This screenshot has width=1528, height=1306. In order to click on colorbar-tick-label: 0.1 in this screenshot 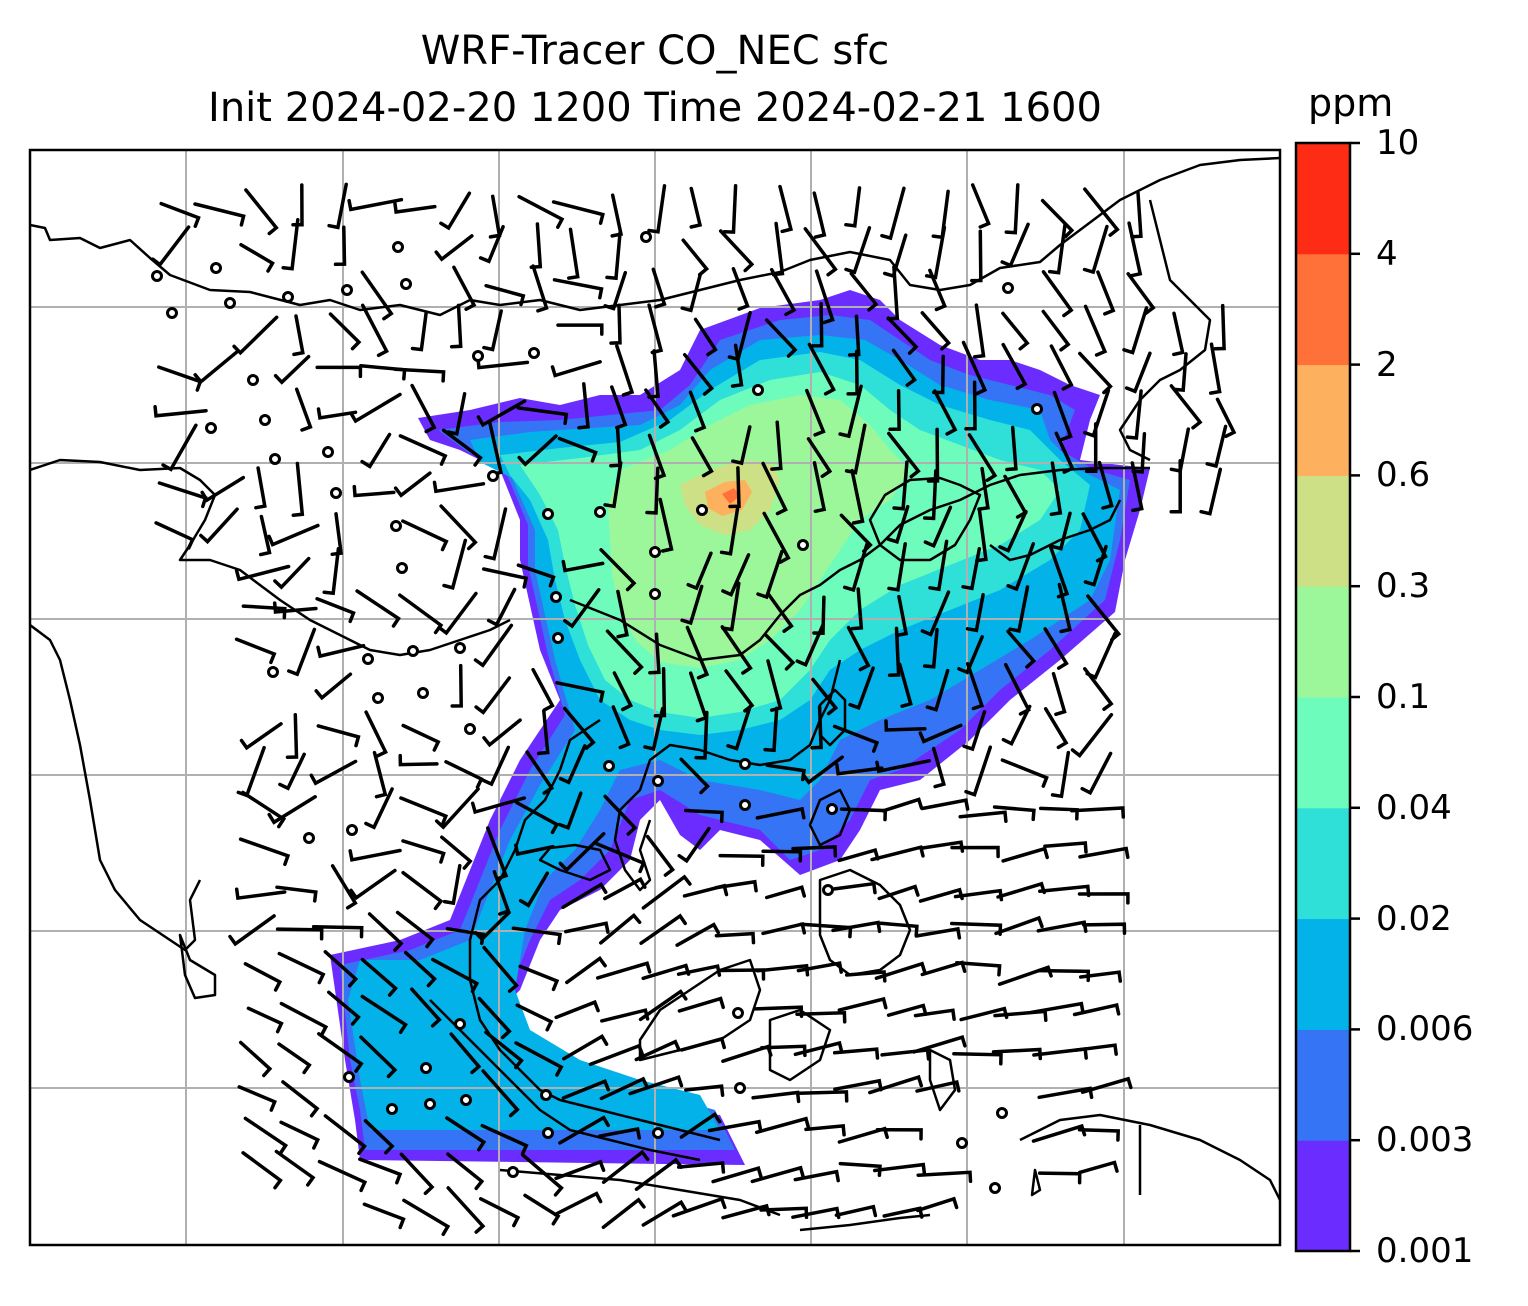, I will do `click(1403, 697)`.